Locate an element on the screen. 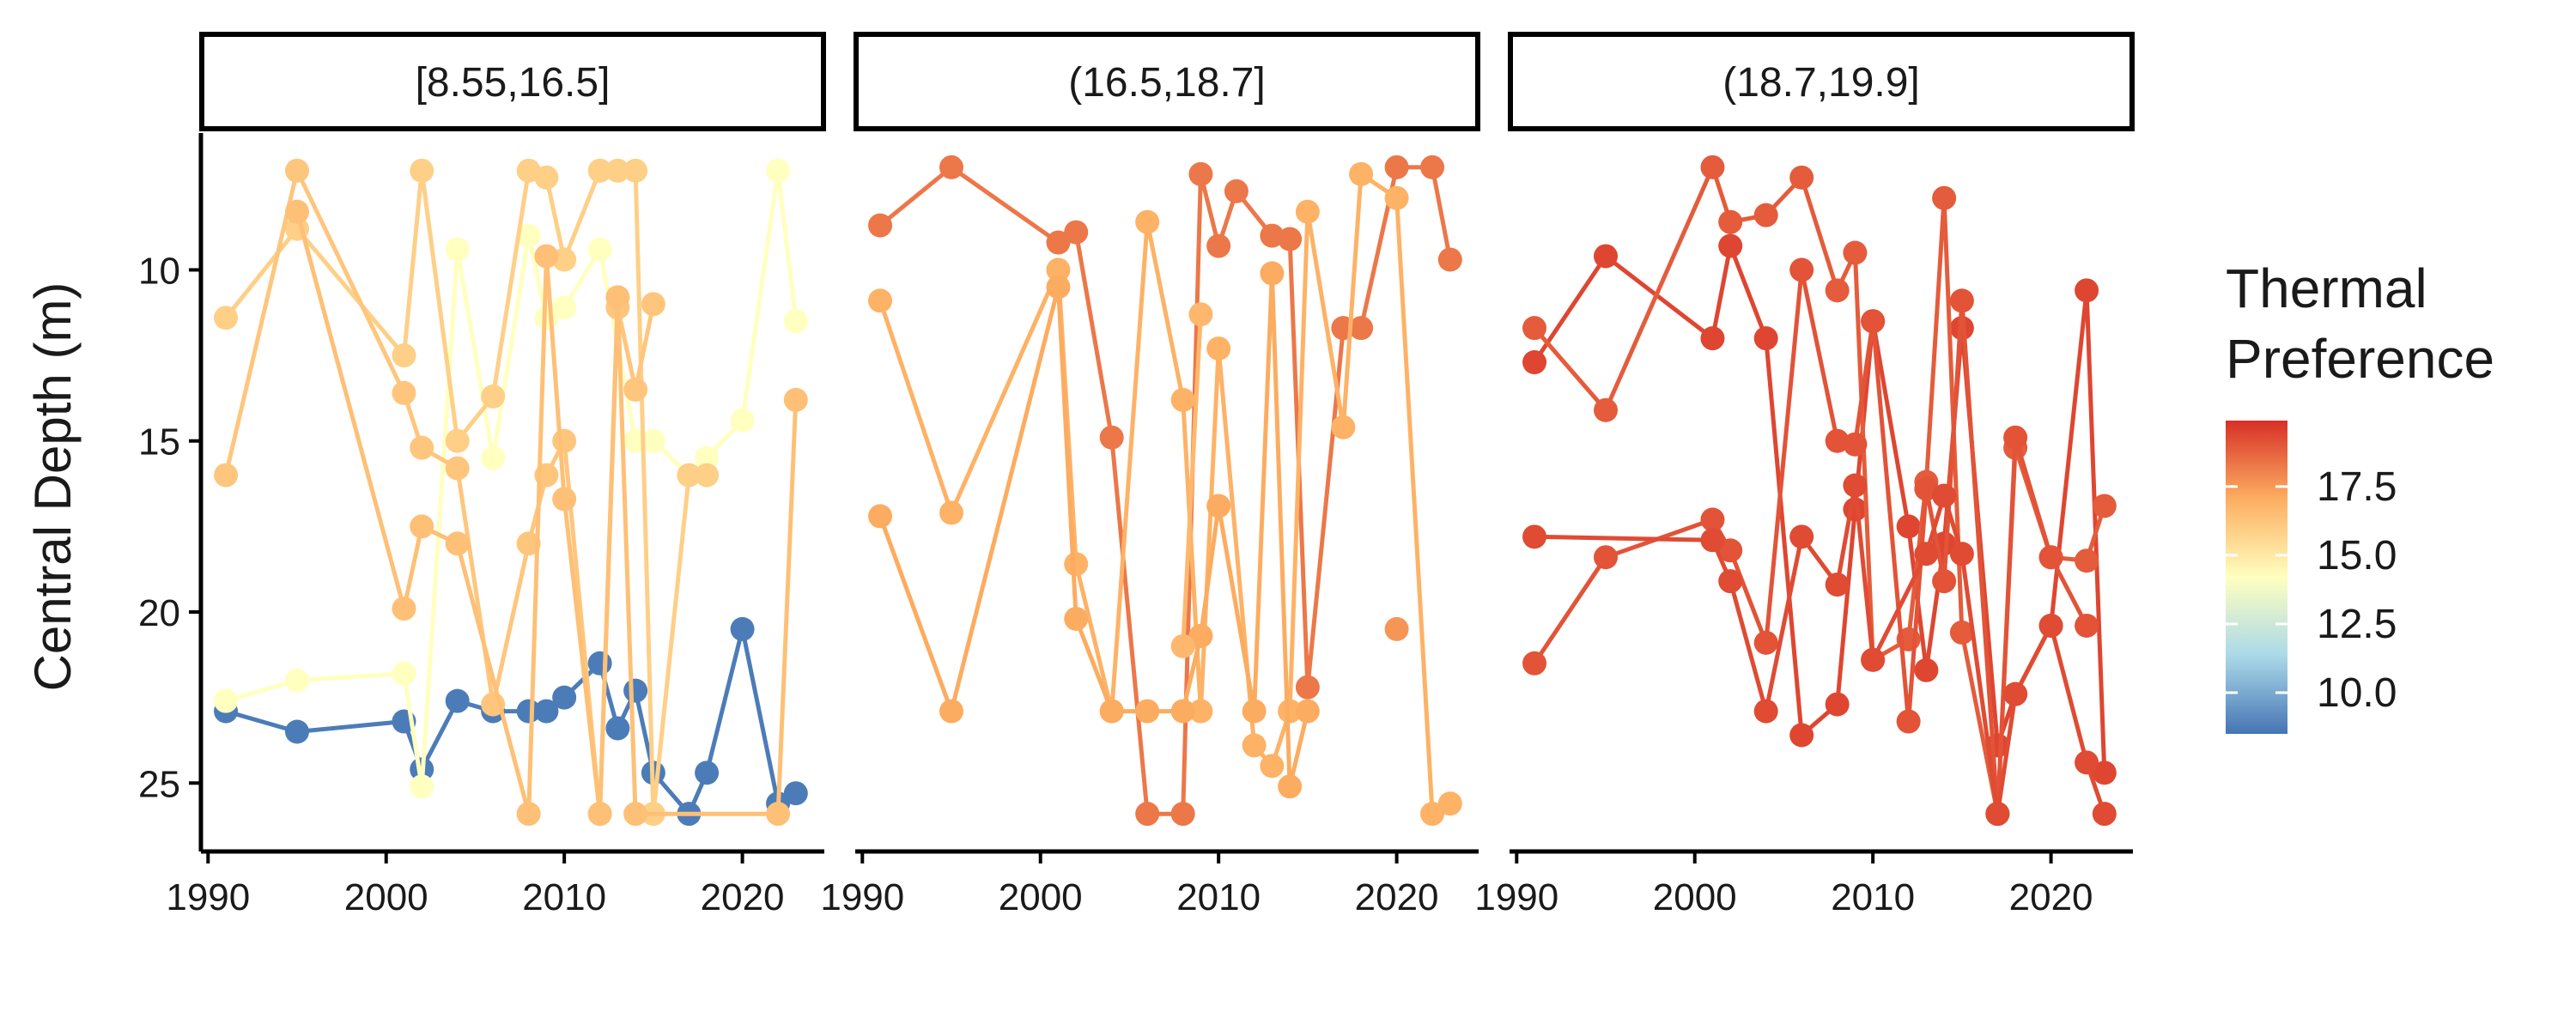 The image size is (2576, 1030). x-tick-label: 2010 is located at coordinates (1873, 897).